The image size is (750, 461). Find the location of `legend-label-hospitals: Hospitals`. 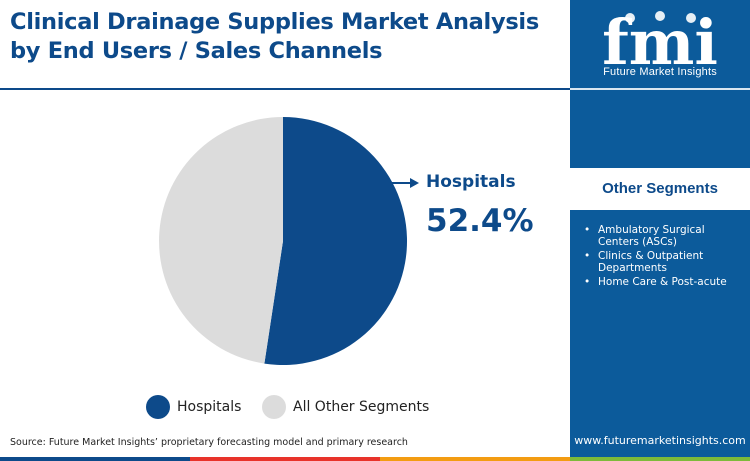

legend-label-hospitals: Hospitals is located at coordinates (209, 407).